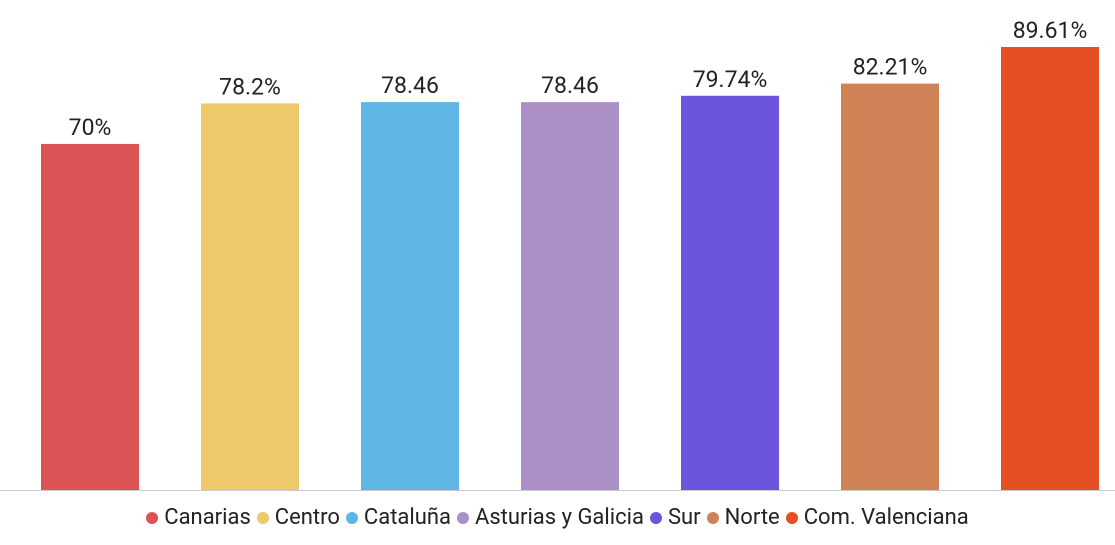 The width and height of the screenshot is (1115, 545). I want to click on legend-item: Norte, so click(743, 517).